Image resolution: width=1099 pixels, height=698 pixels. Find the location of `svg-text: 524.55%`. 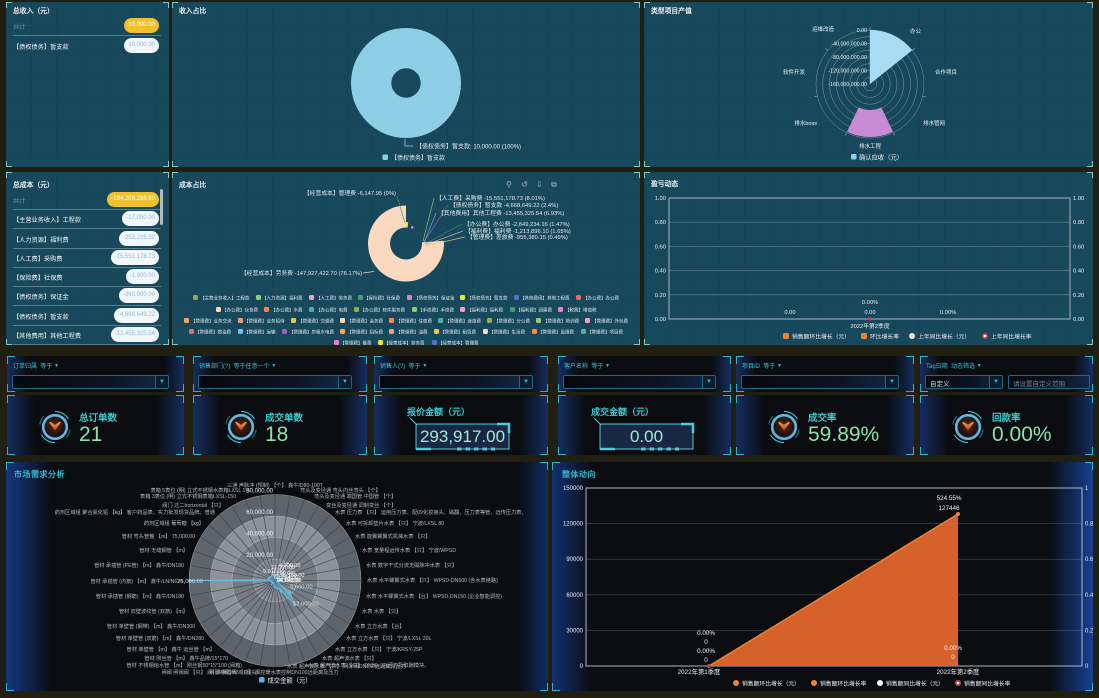

svg-text: 524.55% is located at coordinates (949, 498).